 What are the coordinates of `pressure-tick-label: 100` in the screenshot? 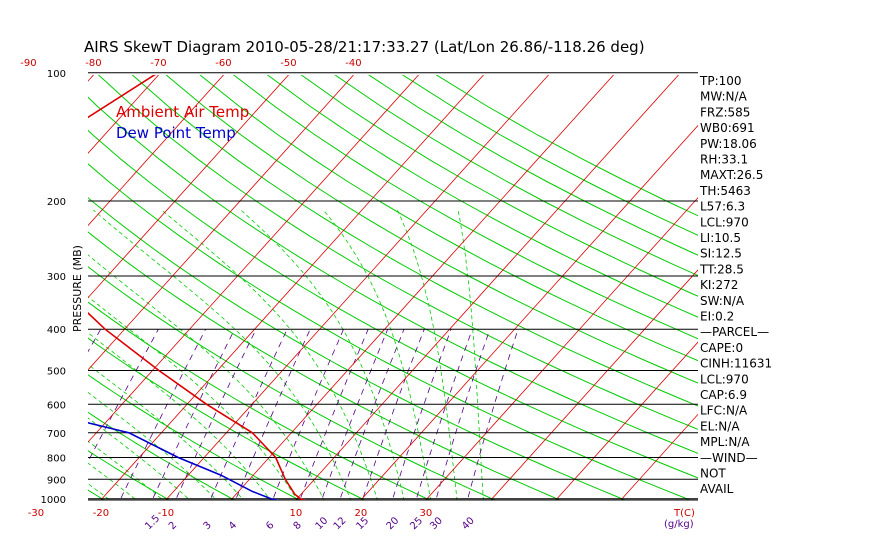 It's located at (56, 74).